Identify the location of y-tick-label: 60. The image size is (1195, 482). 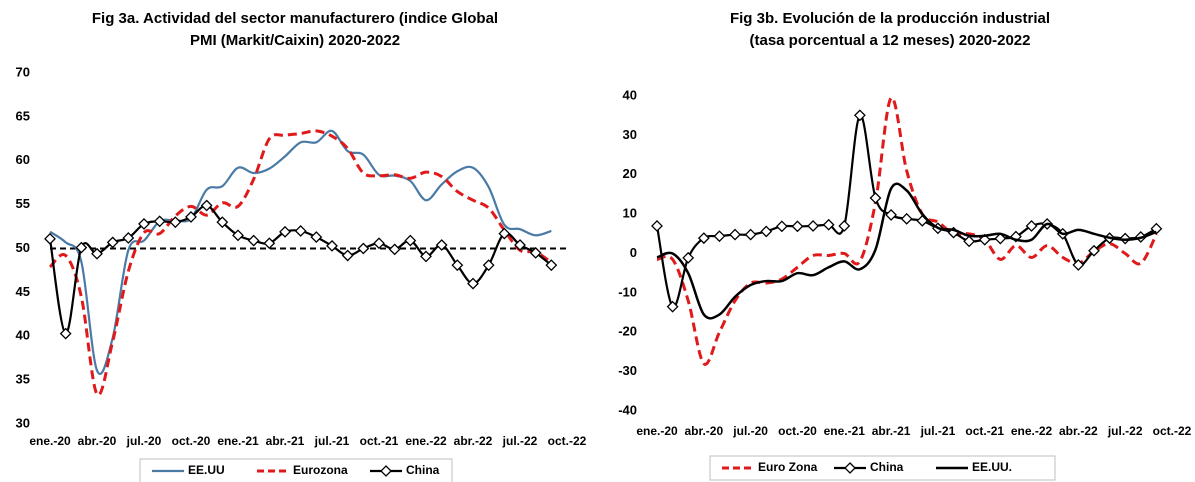
(23, 159).